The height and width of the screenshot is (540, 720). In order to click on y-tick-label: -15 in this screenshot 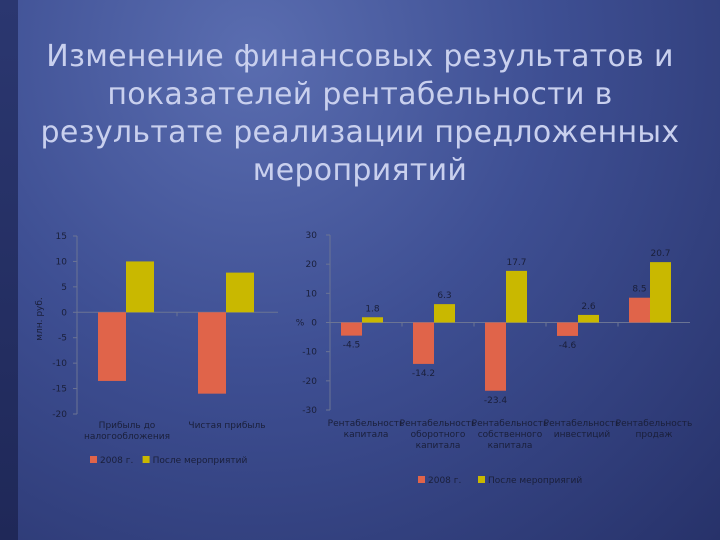, I will do `click(59, 390)`.